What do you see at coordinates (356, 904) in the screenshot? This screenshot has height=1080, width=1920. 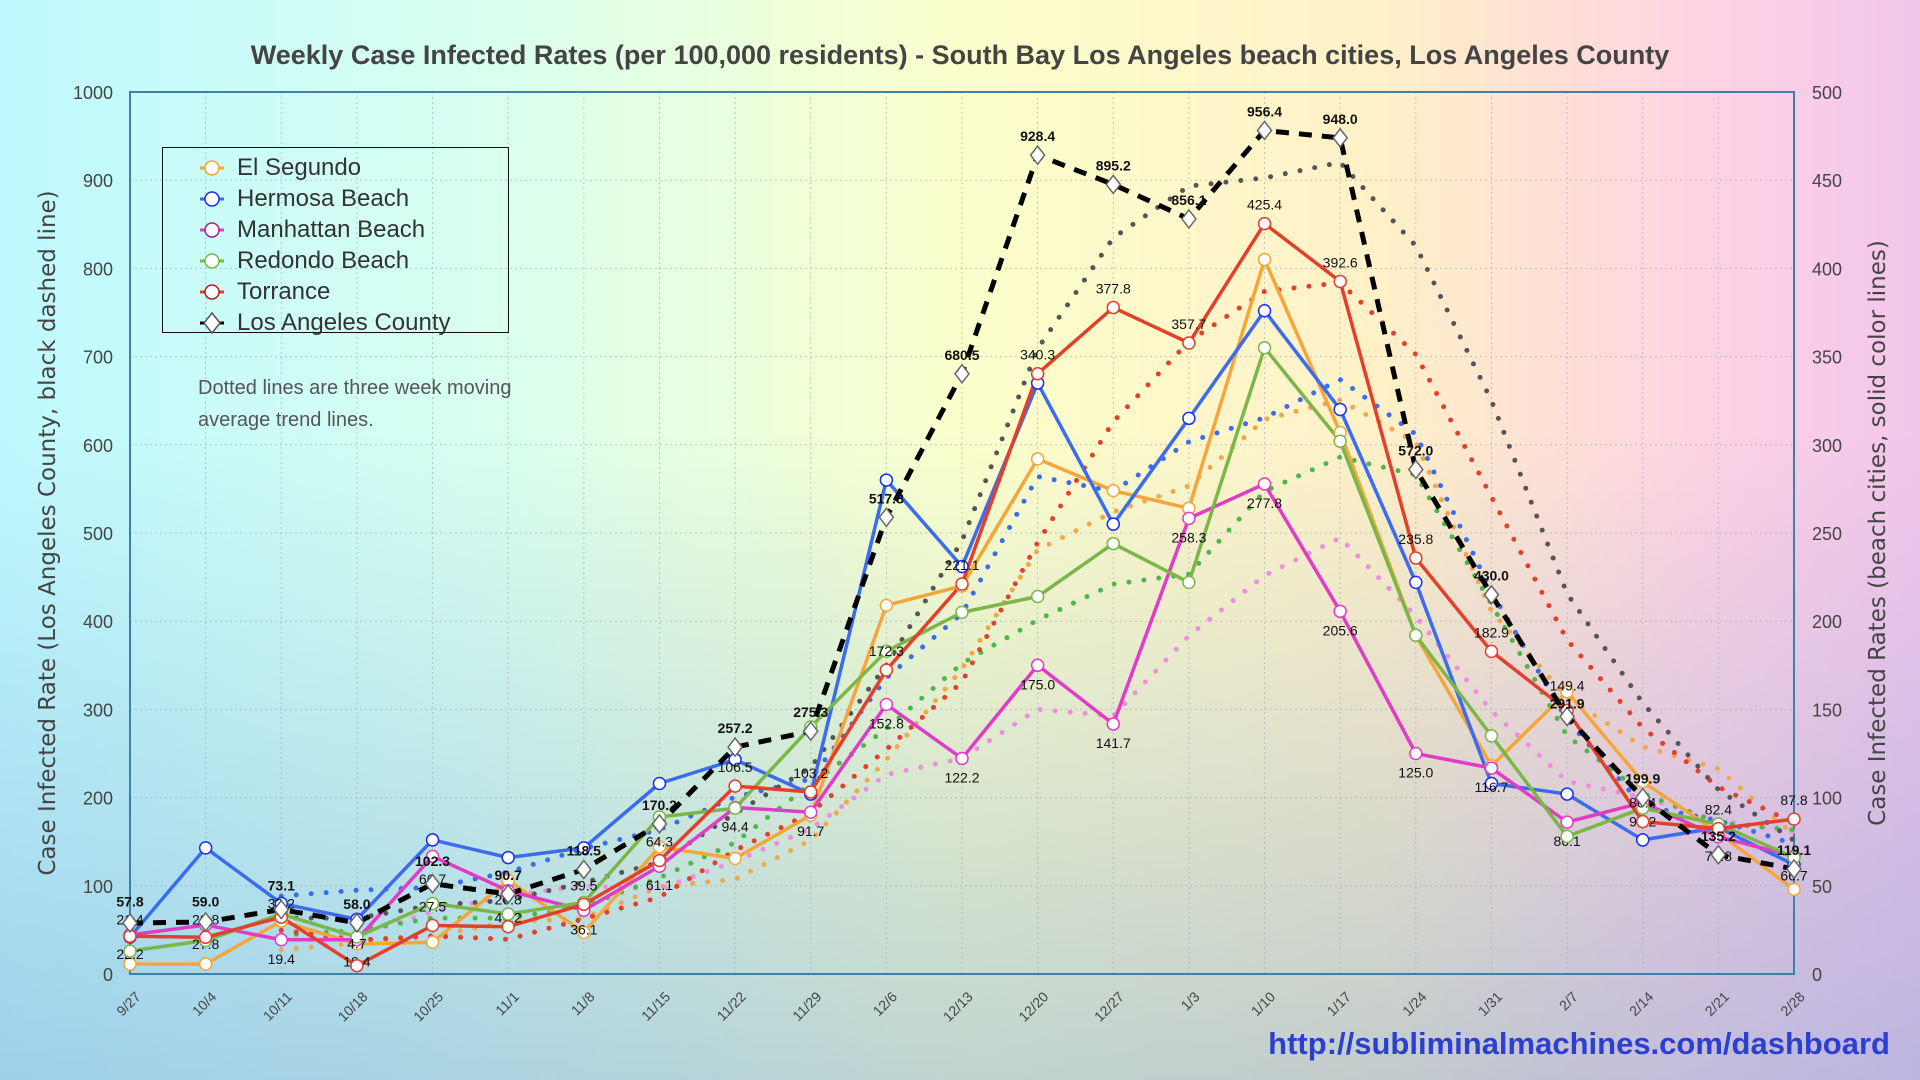 I see `data-label: 58.0` at bounding box center [356, 904].